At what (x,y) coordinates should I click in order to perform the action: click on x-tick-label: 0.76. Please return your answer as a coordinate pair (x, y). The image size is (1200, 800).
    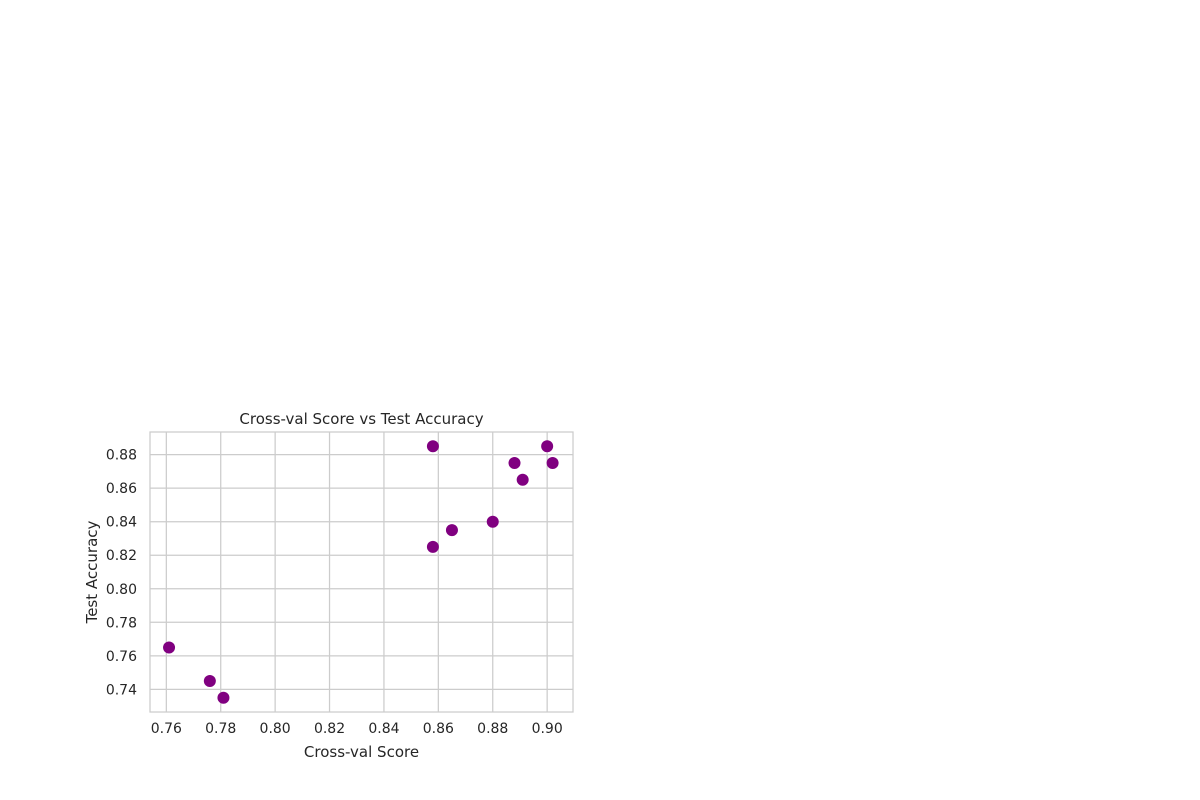
    Looking at the image, I should click on (166, 729).